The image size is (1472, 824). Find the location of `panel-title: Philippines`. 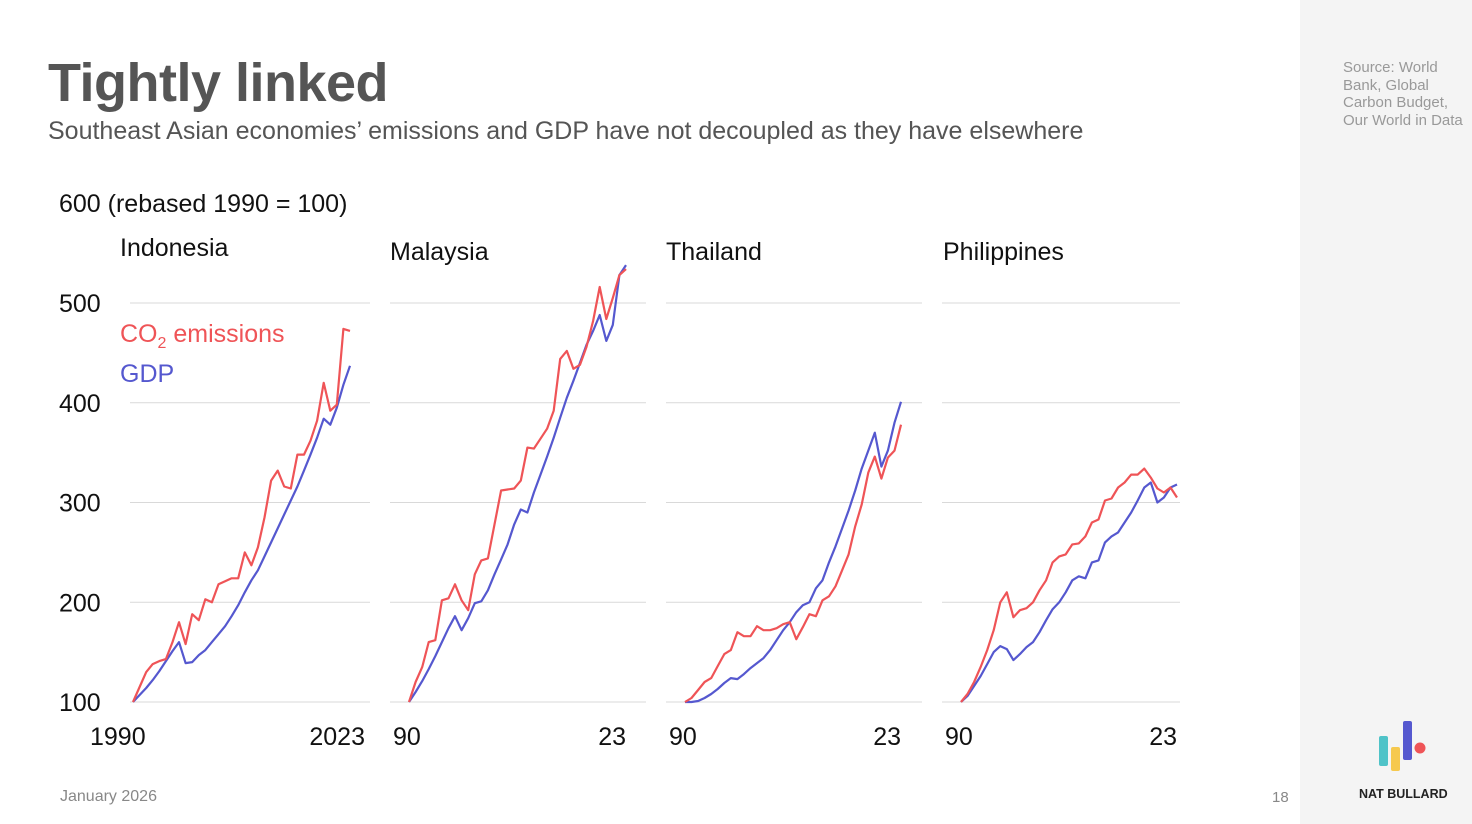

panel-title: Philippines is located at coordinates (1003, 252).